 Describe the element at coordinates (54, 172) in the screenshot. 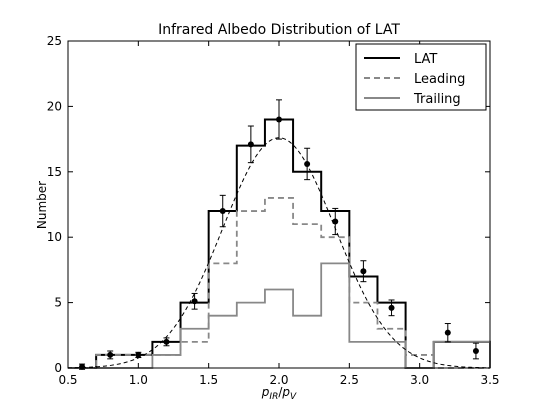

I see `y-tick-label: 15` at that location.